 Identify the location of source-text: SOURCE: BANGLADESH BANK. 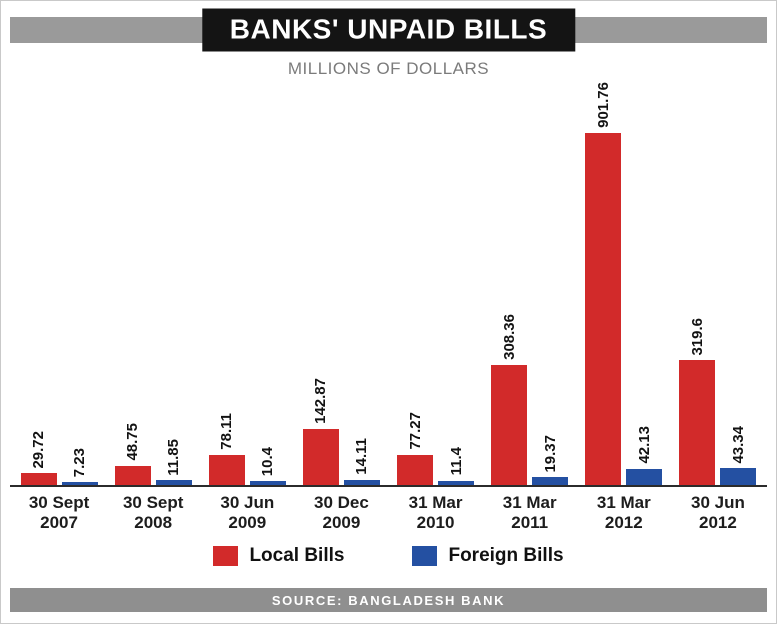
(388, 600).